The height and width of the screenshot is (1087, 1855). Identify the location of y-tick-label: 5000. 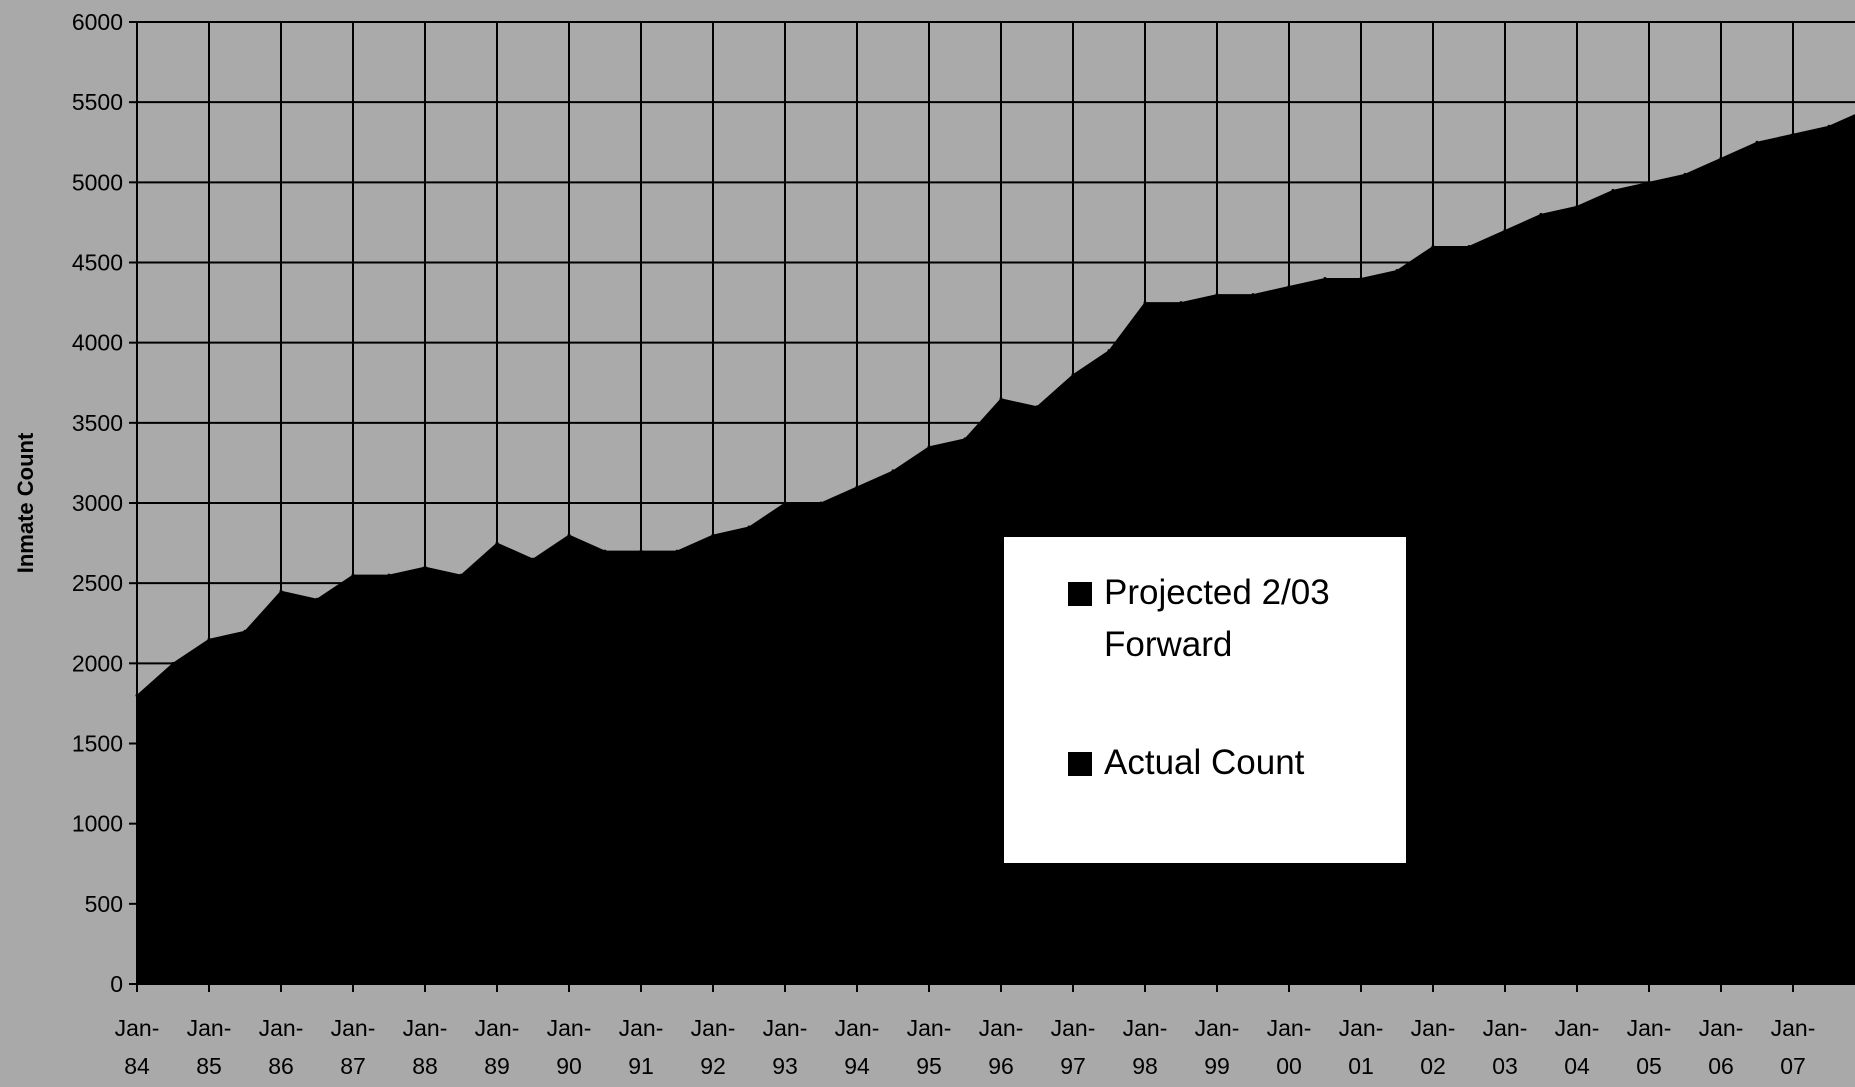
(97, 182).